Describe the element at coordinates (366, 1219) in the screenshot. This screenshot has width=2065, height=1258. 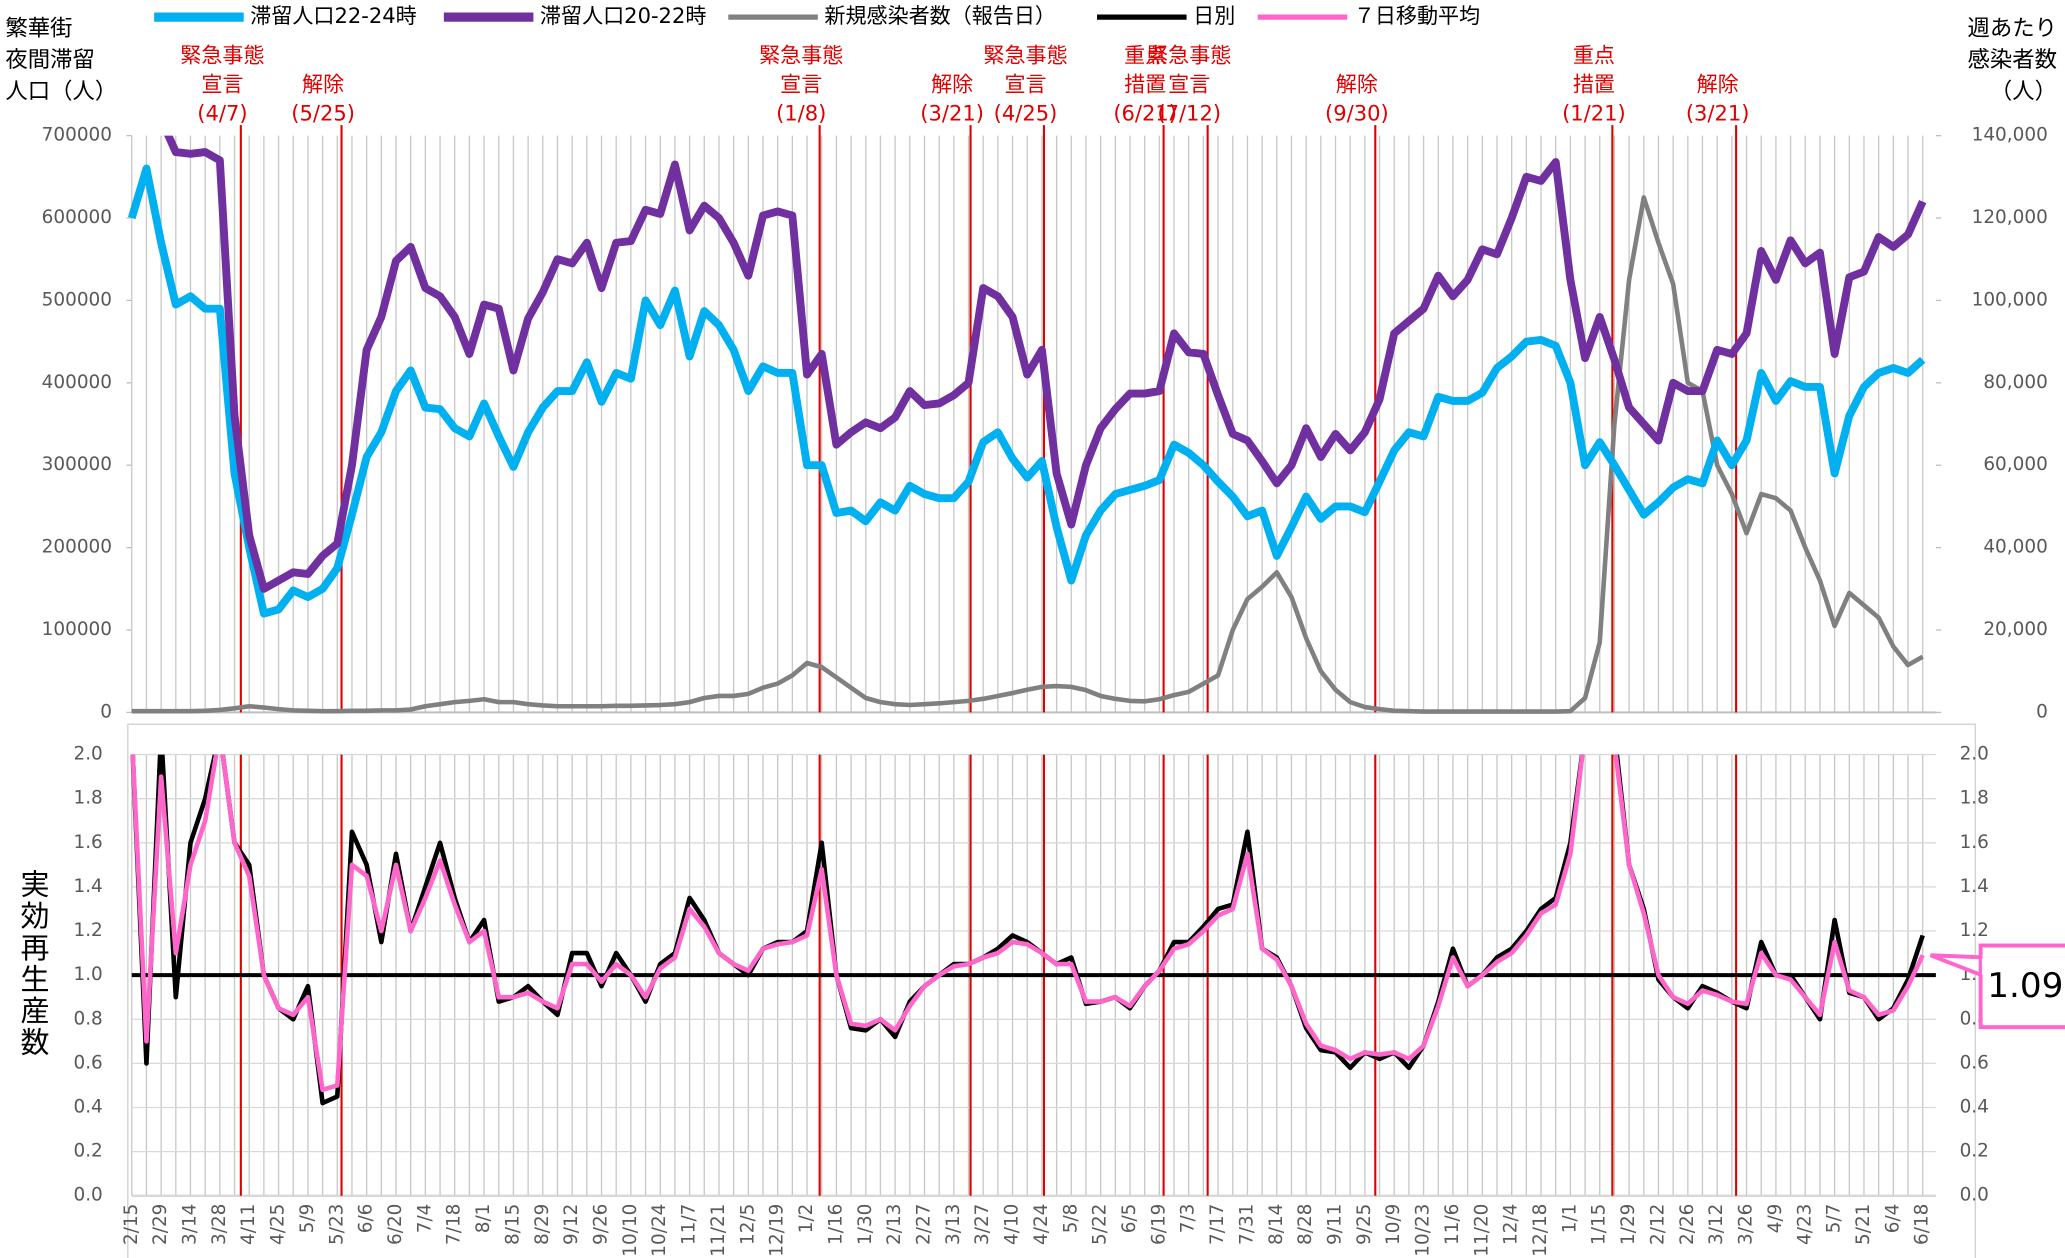
I see `x-tick-label: 6/6` at that location.